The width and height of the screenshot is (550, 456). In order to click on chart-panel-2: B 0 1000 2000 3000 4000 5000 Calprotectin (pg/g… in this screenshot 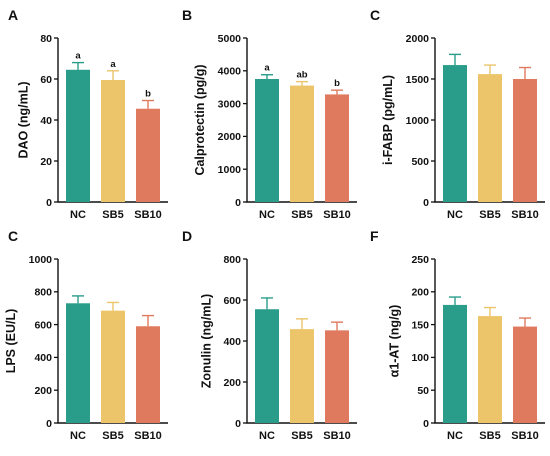, I will do `click(269, 114)`.